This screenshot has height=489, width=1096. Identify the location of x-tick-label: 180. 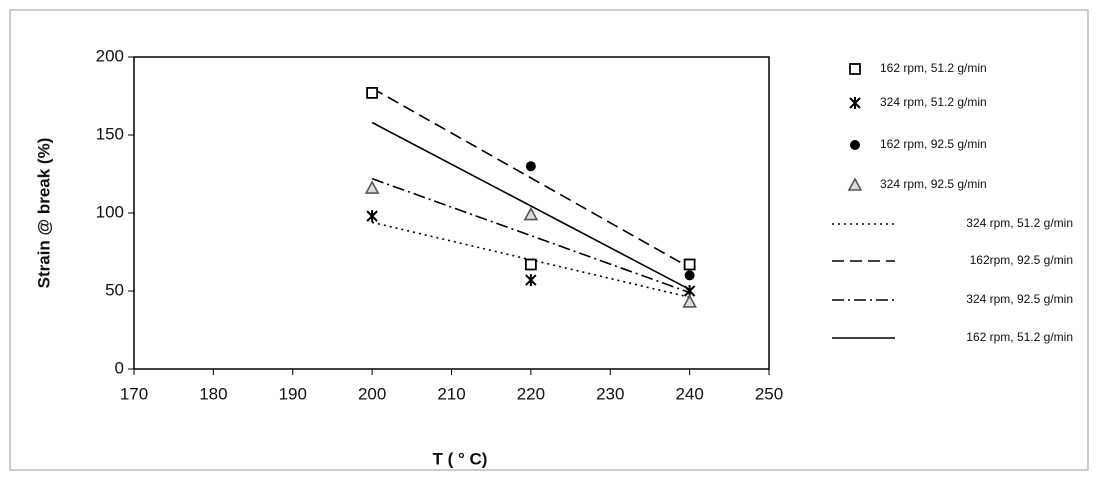
(213, 393).